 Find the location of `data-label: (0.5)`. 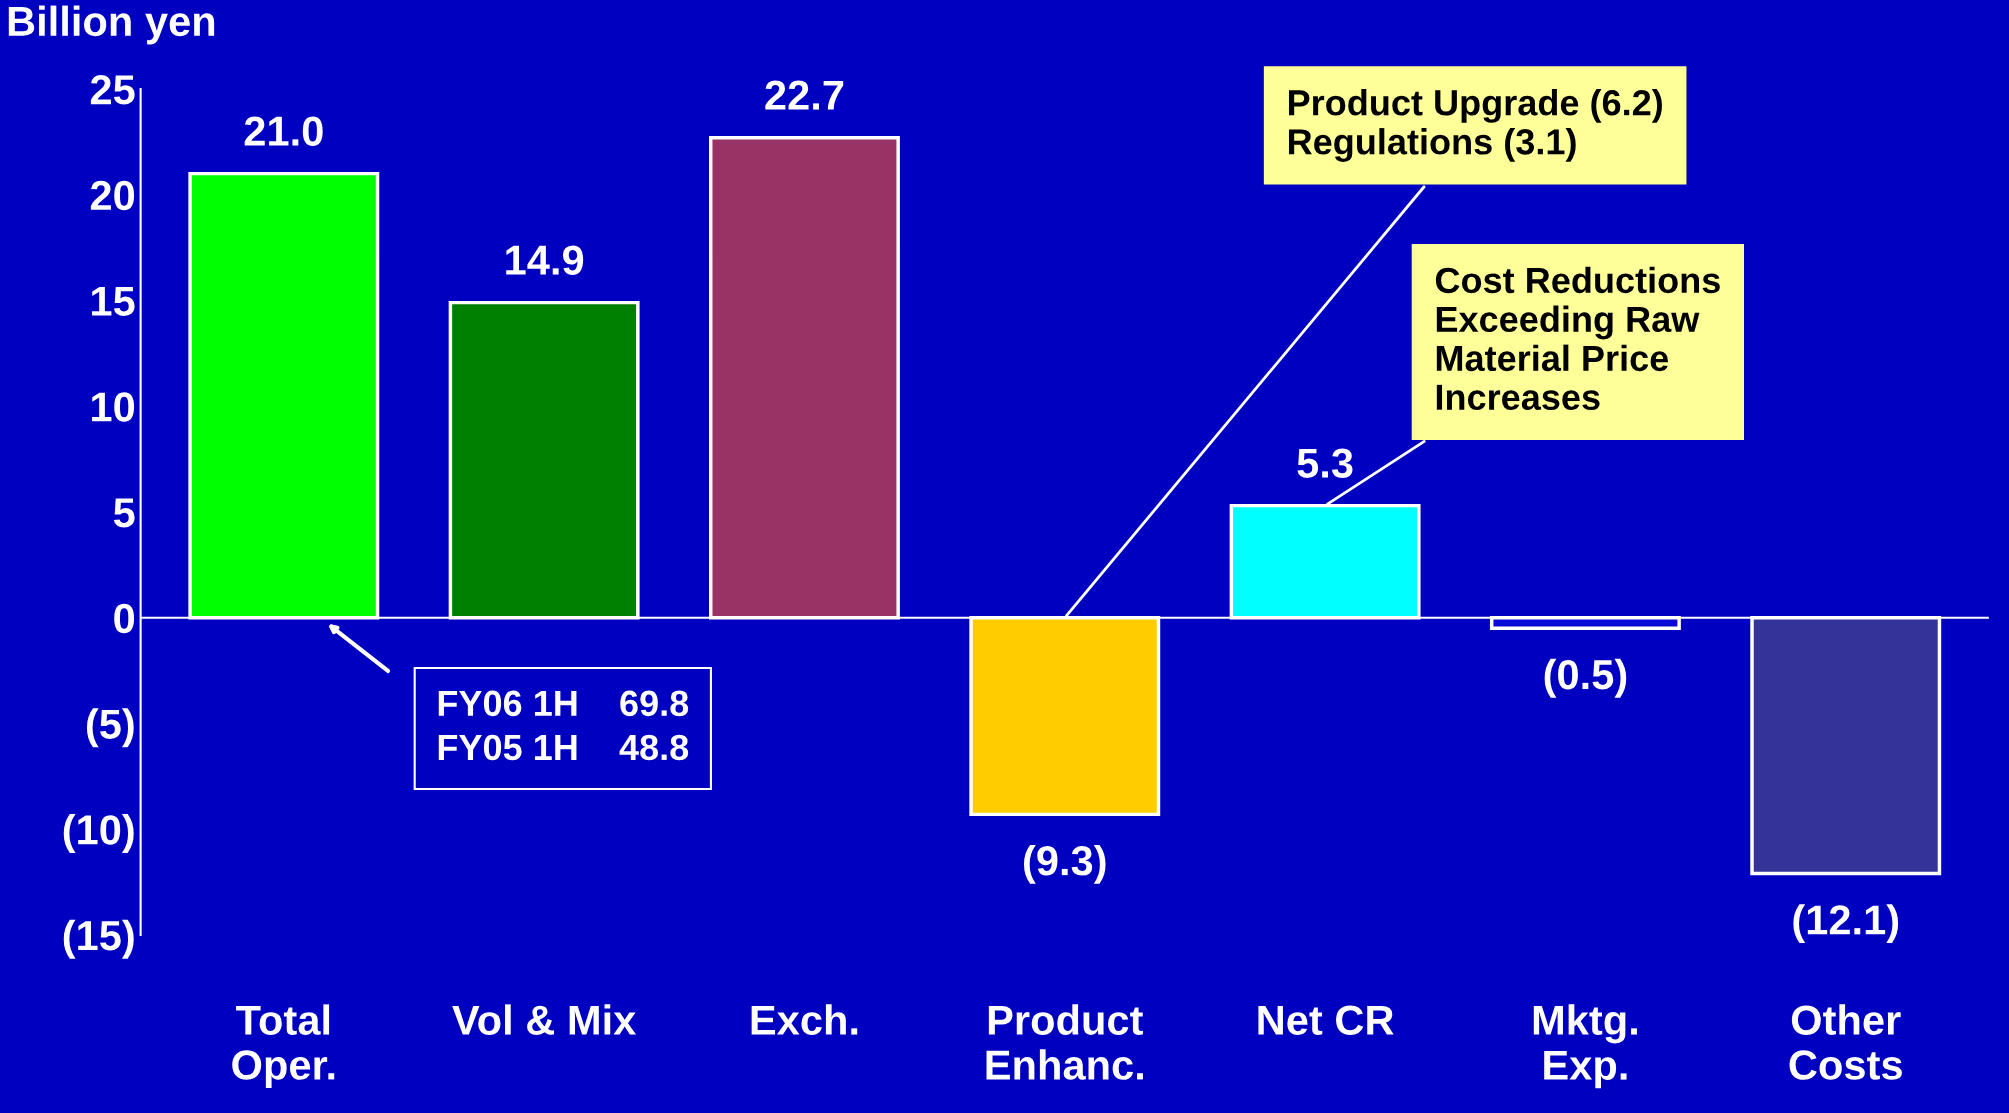

data-label: (0.5) is located at coordinates (1585, 678).